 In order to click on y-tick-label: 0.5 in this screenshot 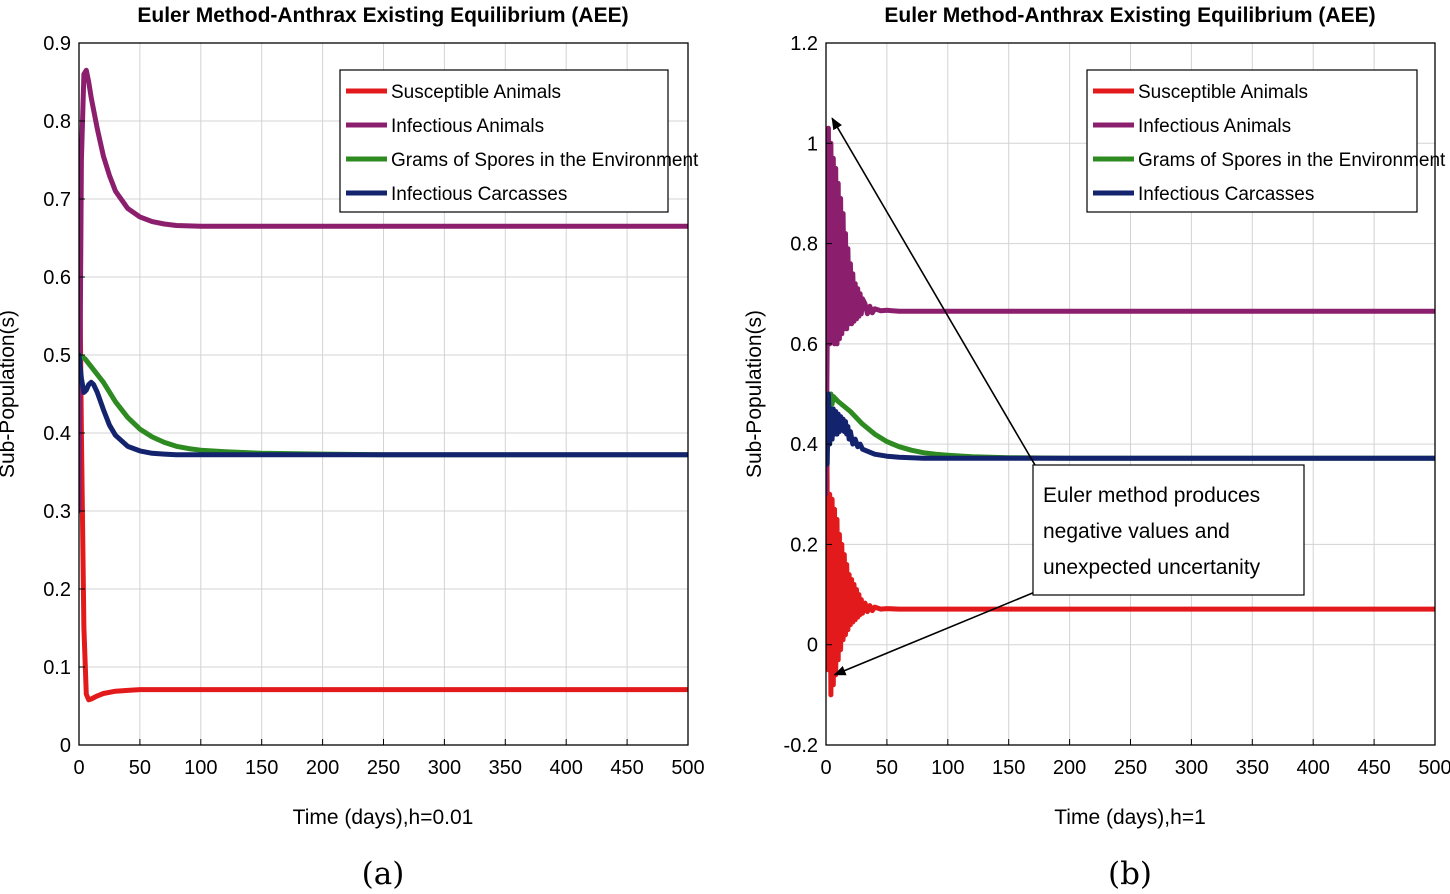, I will do `click(57, 356)`.